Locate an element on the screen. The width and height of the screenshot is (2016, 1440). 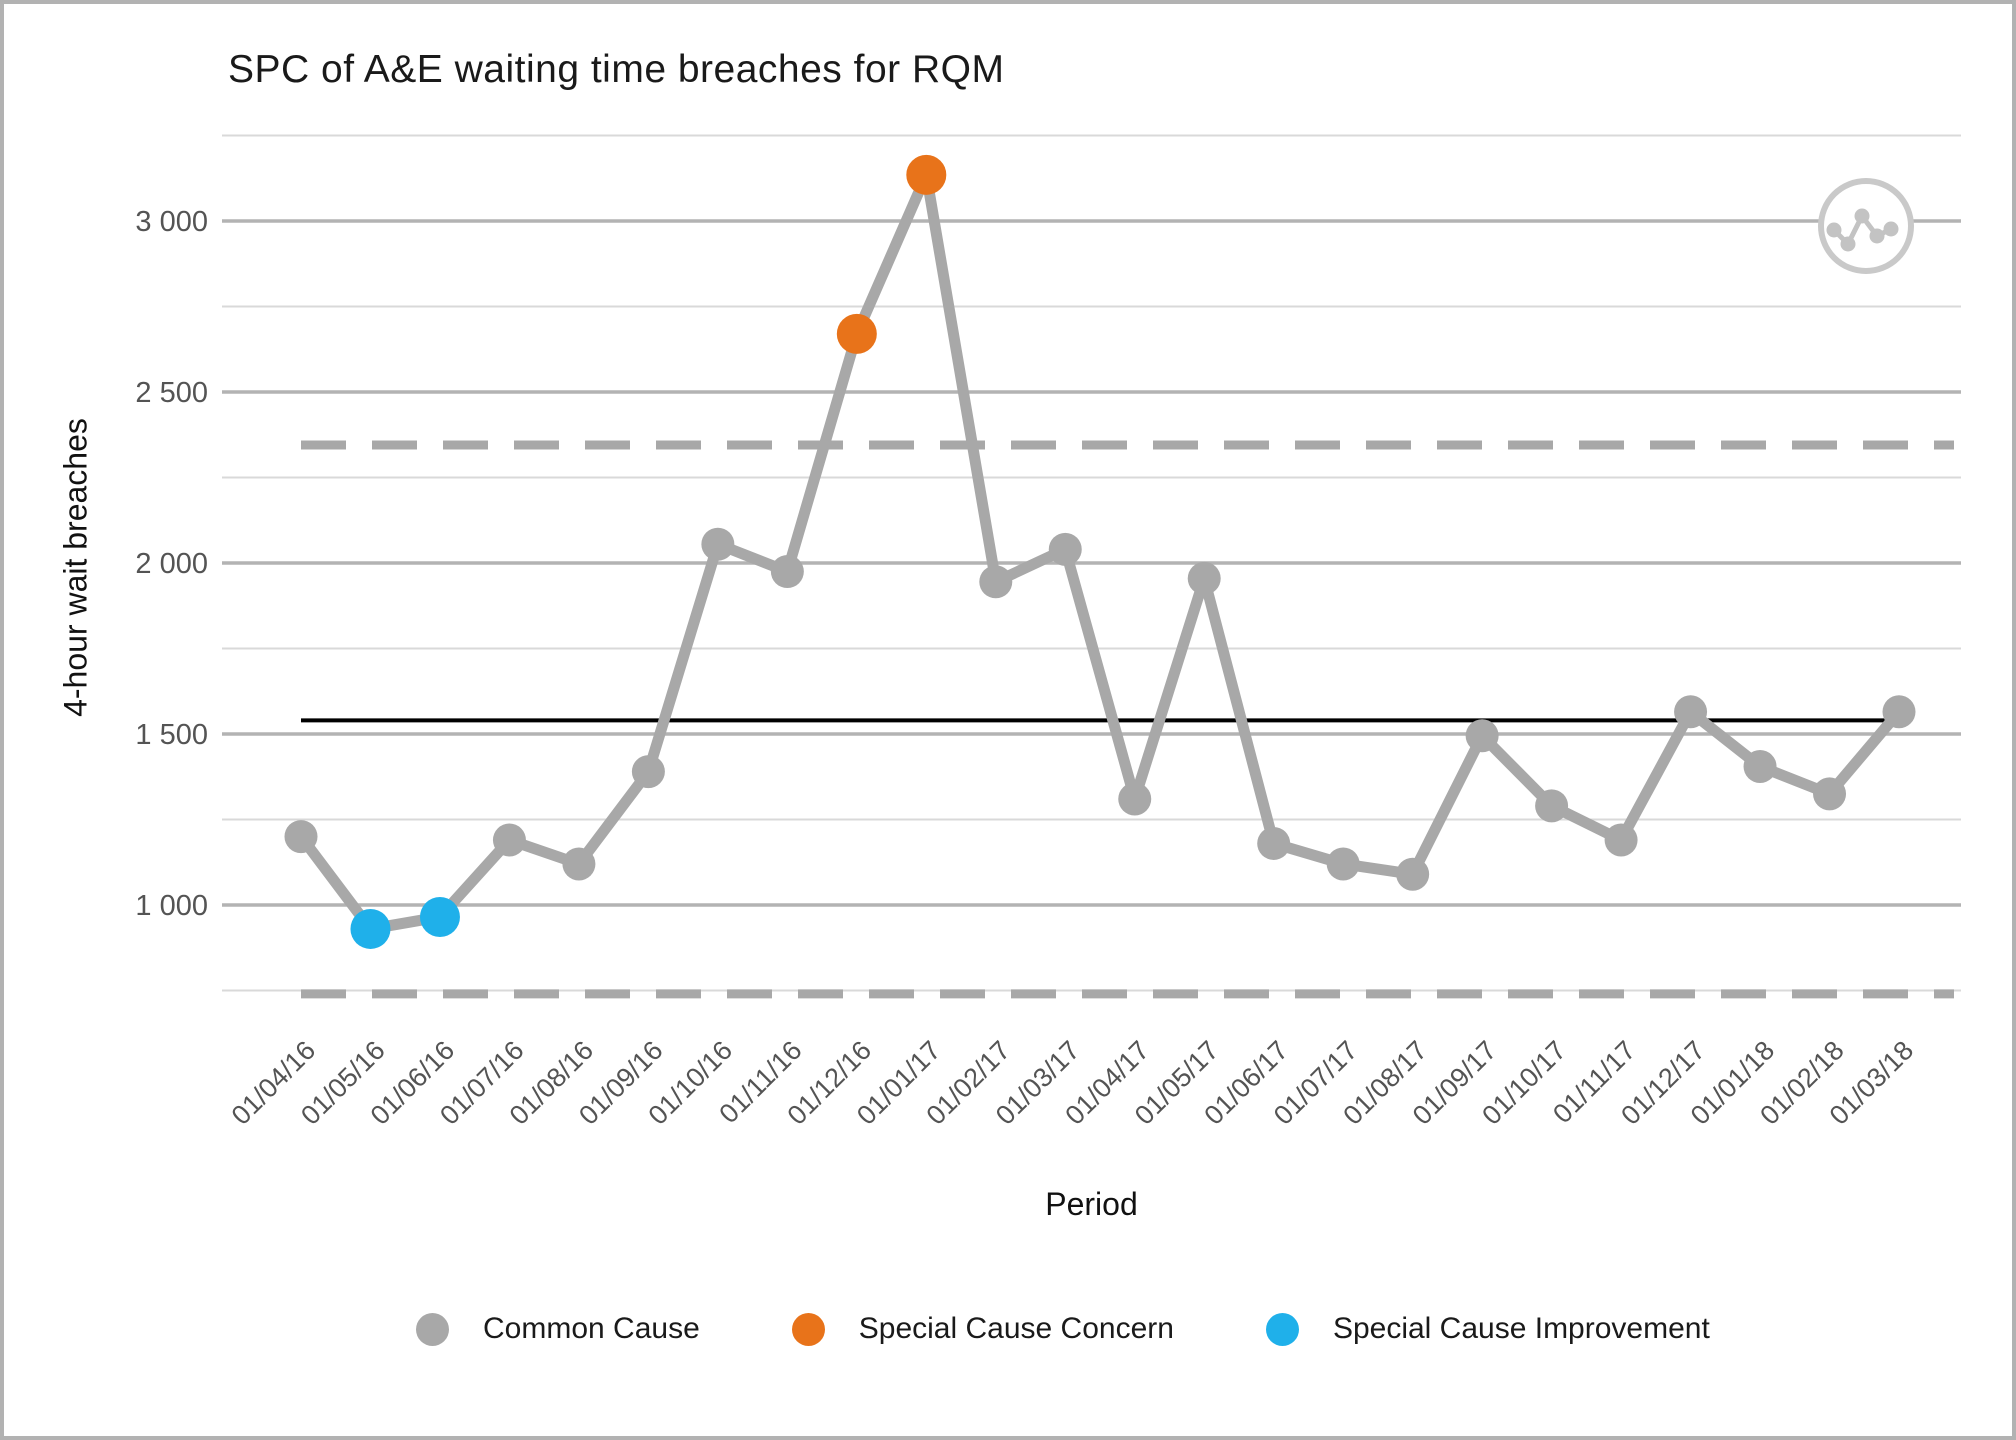
legend-label: Common Cause is located at coordinates (591, 1328).